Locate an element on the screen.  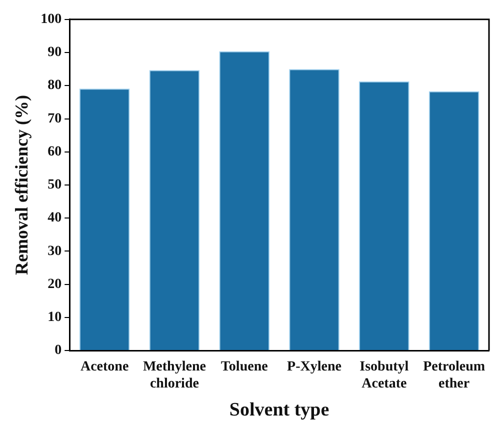
y-tick-label: 60 is located at coordinates (55, 152).